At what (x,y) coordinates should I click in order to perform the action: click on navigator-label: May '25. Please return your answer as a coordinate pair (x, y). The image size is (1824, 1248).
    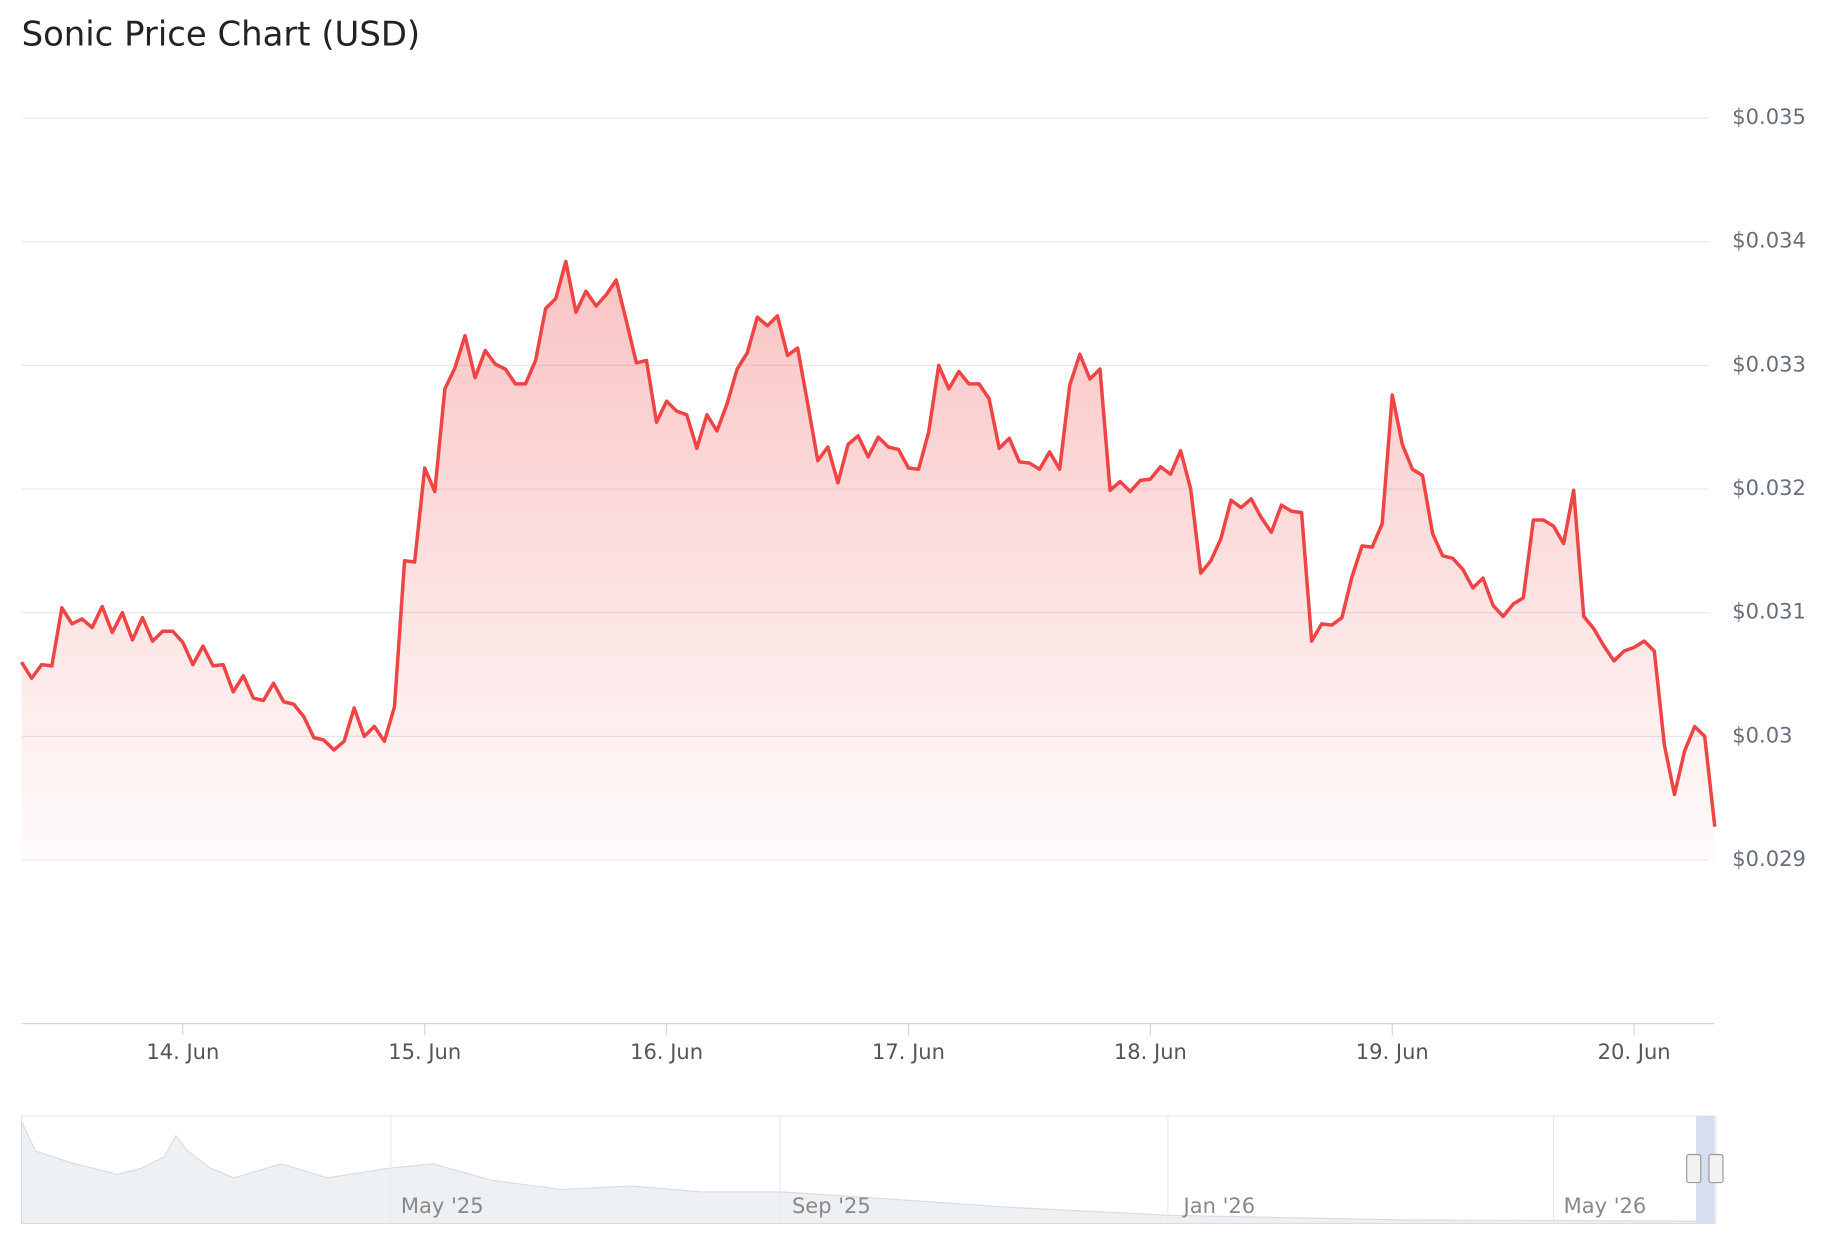
    Looking at the image, I should click on (442, 1205).